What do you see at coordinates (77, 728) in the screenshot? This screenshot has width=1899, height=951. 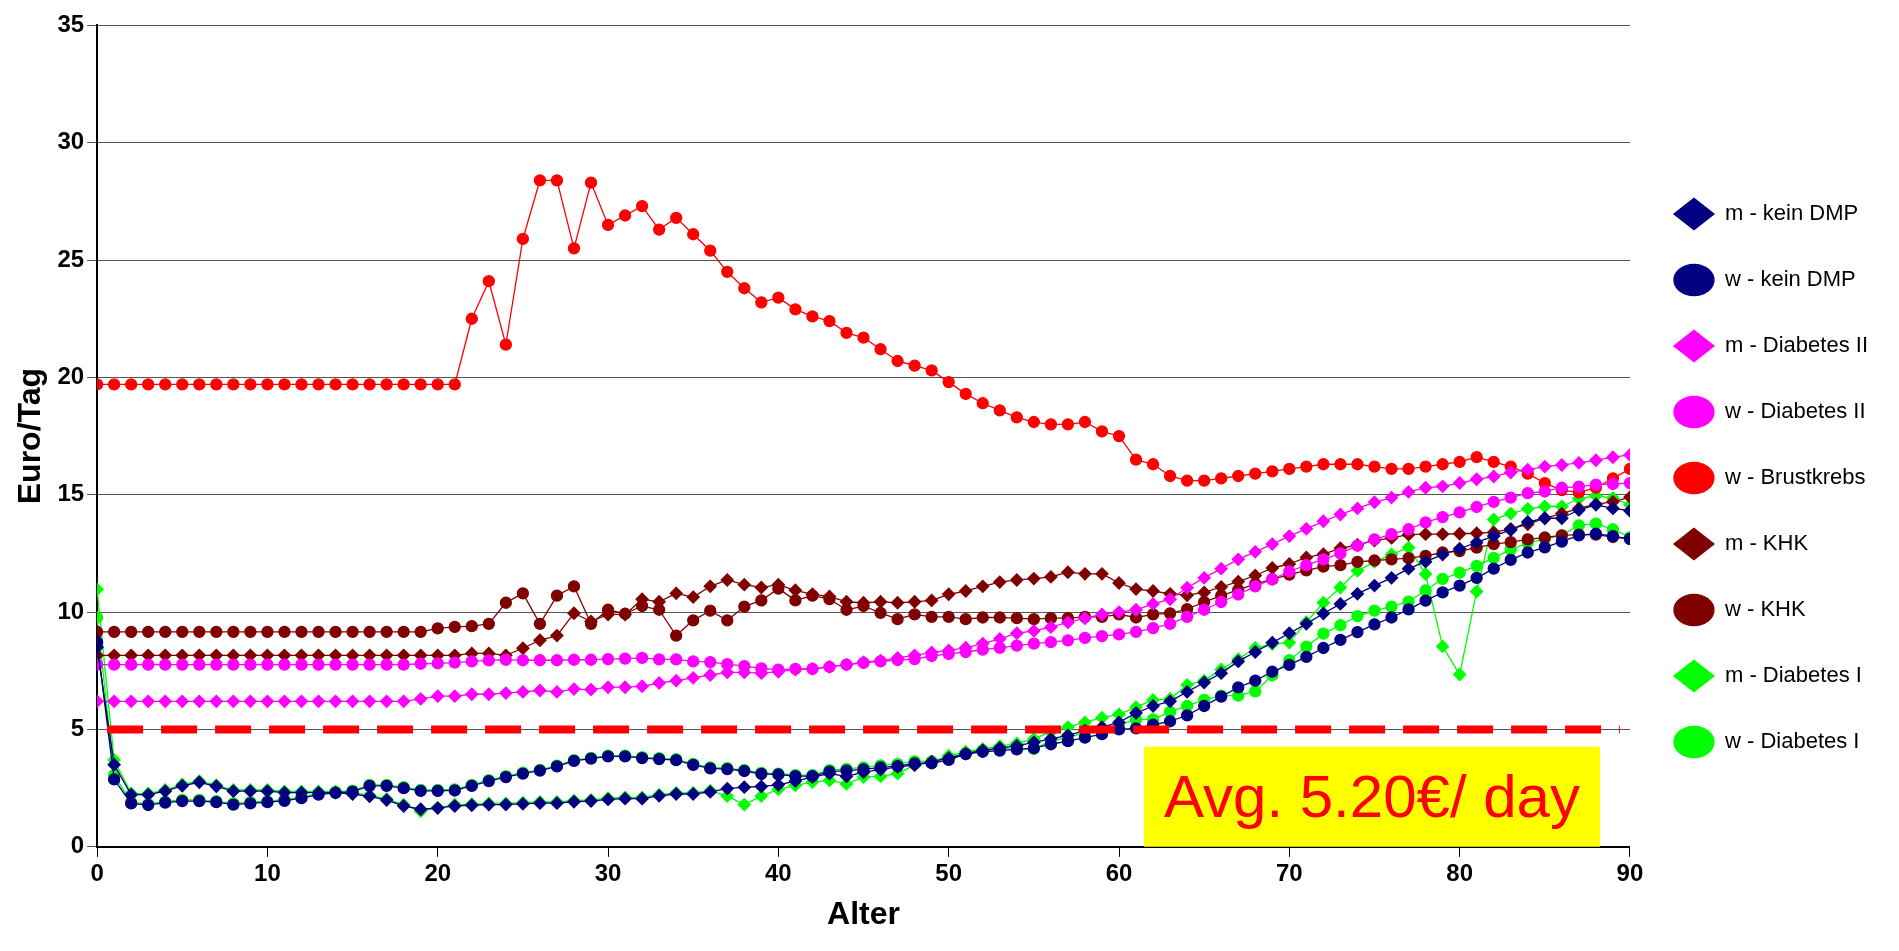 I see `y-tick-label: 5` at bounding box center [77, 728].